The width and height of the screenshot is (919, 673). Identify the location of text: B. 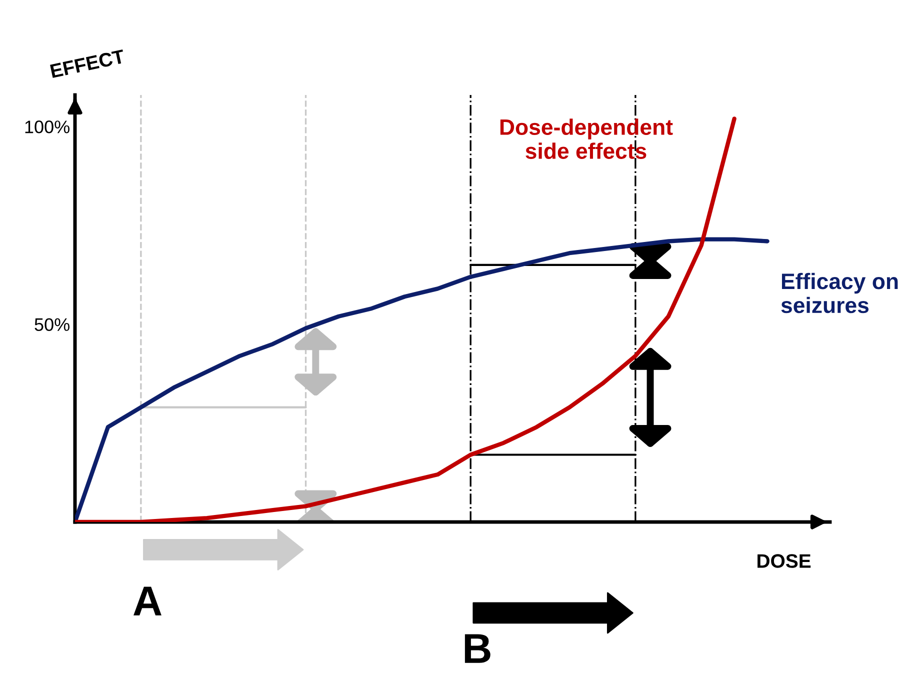
(477, 648).